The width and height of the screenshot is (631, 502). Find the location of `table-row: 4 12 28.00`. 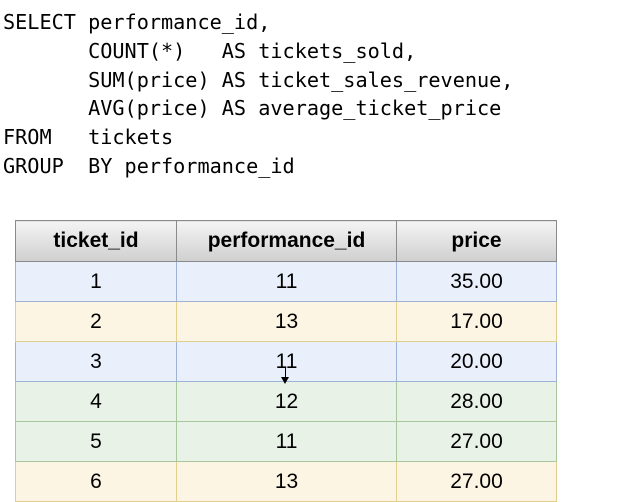

table-row: 4 12 28.00 is located at coordinates (286, 401).